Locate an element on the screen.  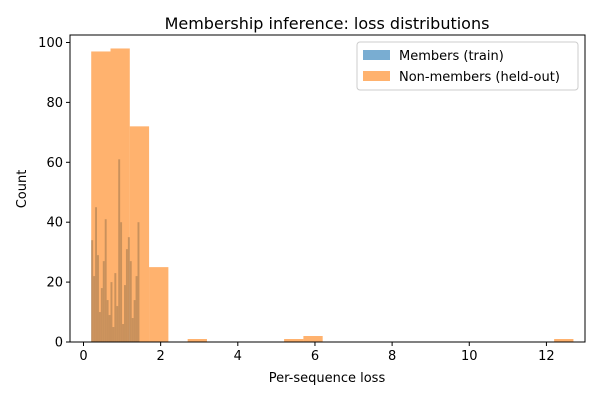
x-tick-label: 0 is located at coordinates (83, 356).